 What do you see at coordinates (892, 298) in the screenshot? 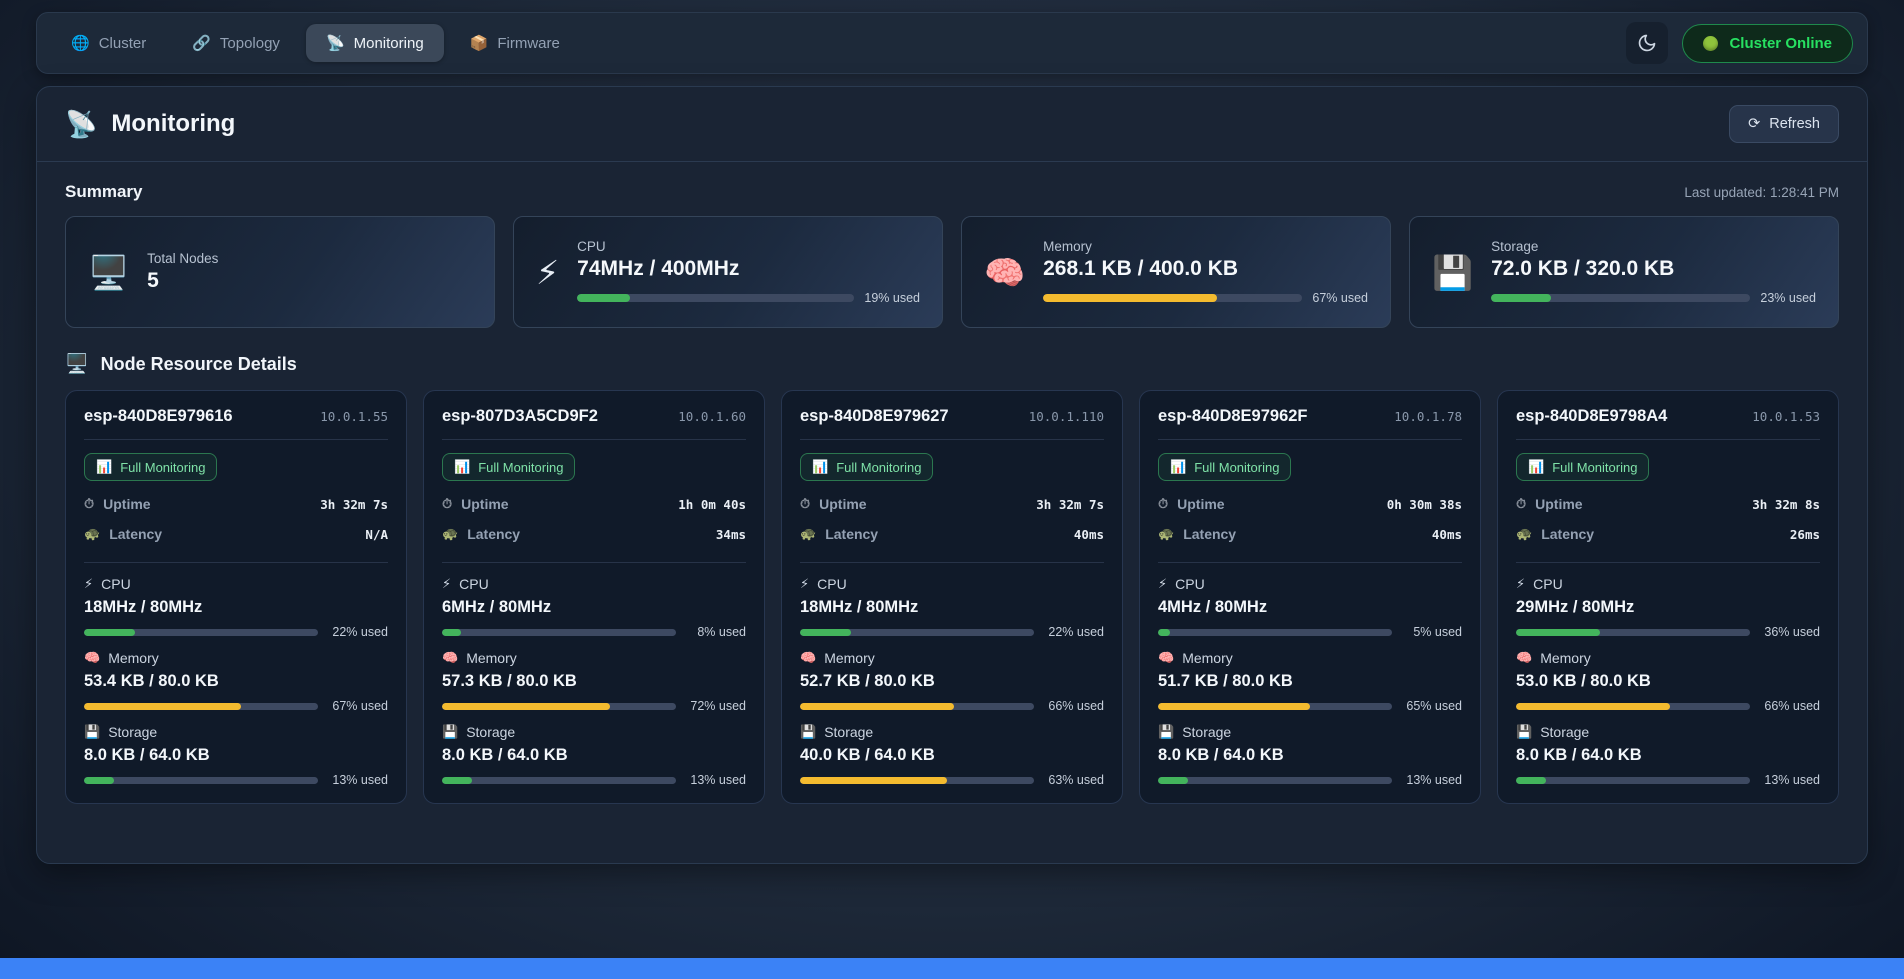
I see `summary-pct-label: 19% used` at bounding box center [892, 298].